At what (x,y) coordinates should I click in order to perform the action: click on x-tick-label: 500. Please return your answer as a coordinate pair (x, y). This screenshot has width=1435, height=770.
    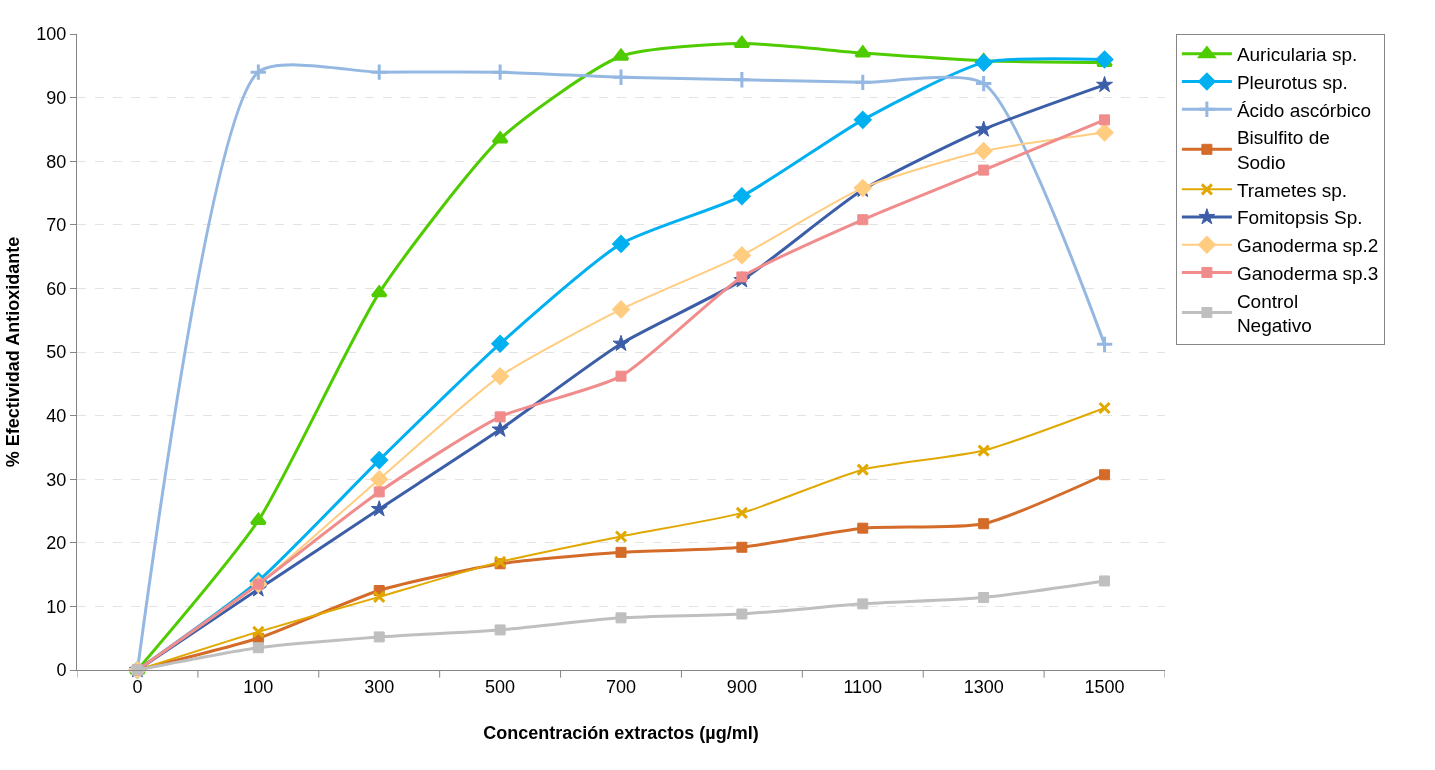
    Looking at the image, I should click on (500, 686).